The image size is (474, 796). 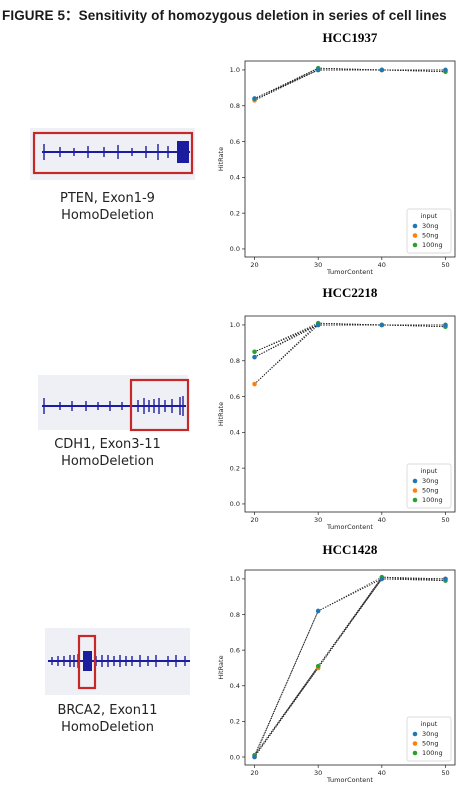 I want to click on pten-caption-line2: HomoDeletion, so click(x=107, y=215).